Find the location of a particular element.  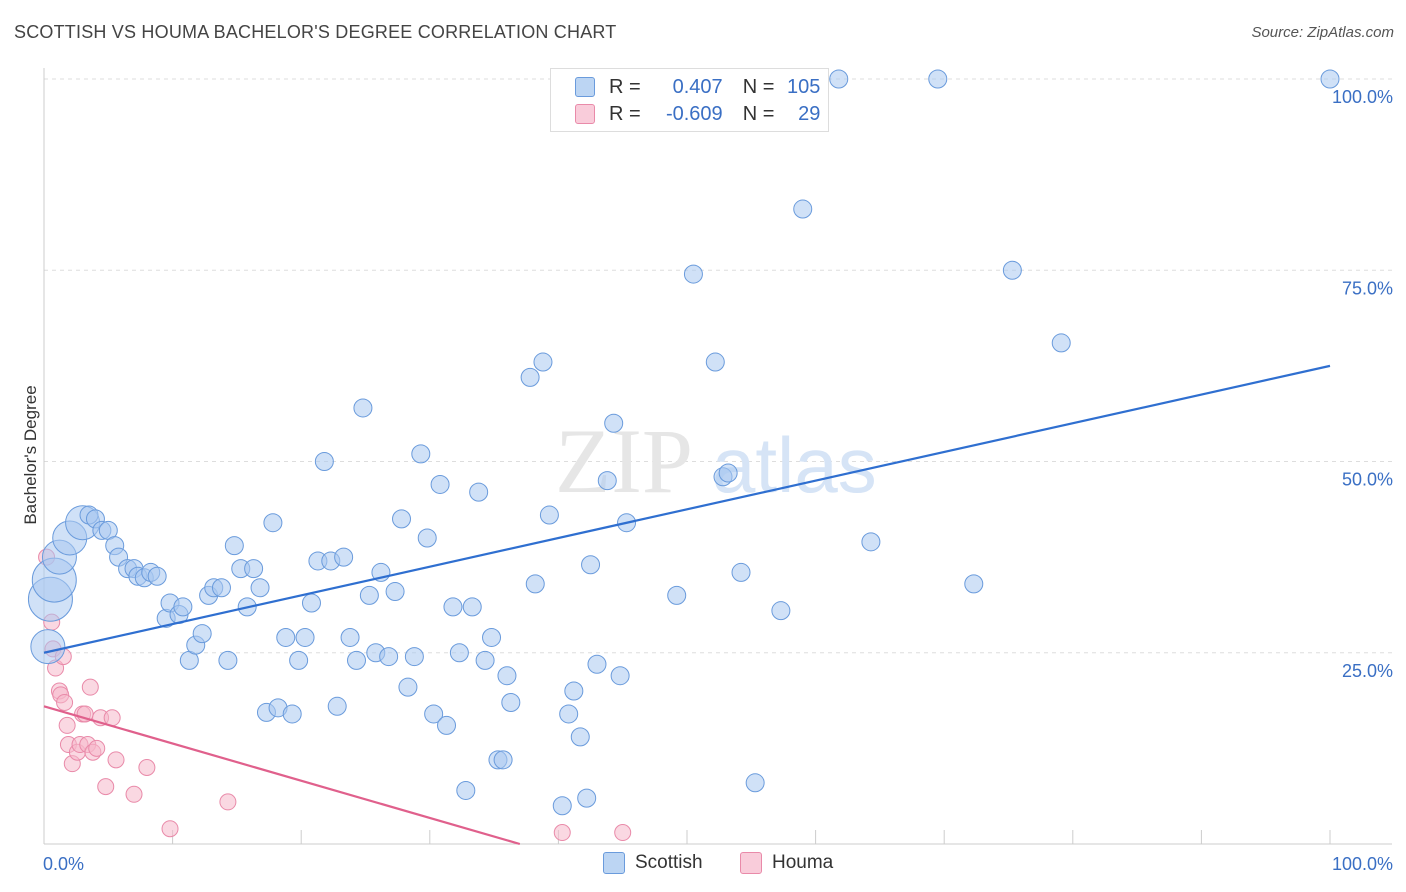

legend-row-houma: R = -0.609 N = 29 is located at coordinates (697, 114).